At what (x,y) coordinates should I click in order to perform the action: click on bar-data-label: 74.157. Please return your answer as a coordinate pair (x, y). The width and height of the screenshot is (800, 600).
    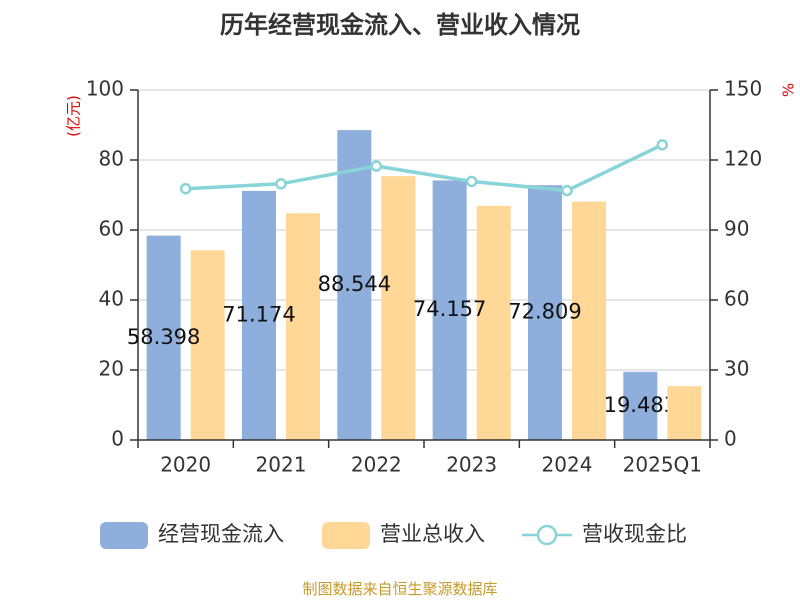
    Looking at the image, I should click on (449, 309).